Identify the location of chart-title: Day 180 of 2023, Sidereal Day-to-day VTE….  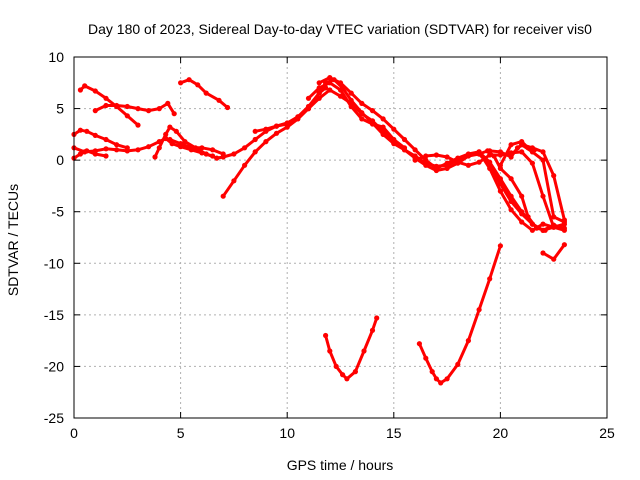
(340, 29).